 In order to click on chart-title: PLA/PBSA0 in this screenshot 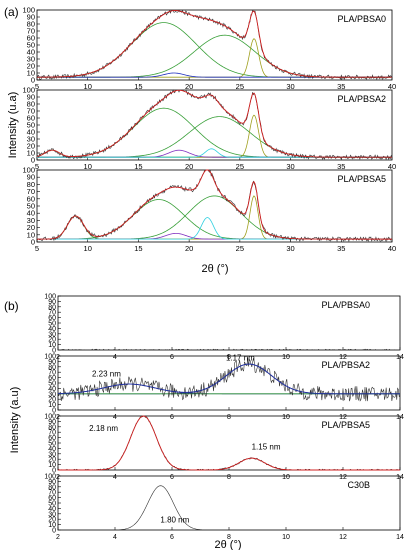, I will do `click(345, 305)`.